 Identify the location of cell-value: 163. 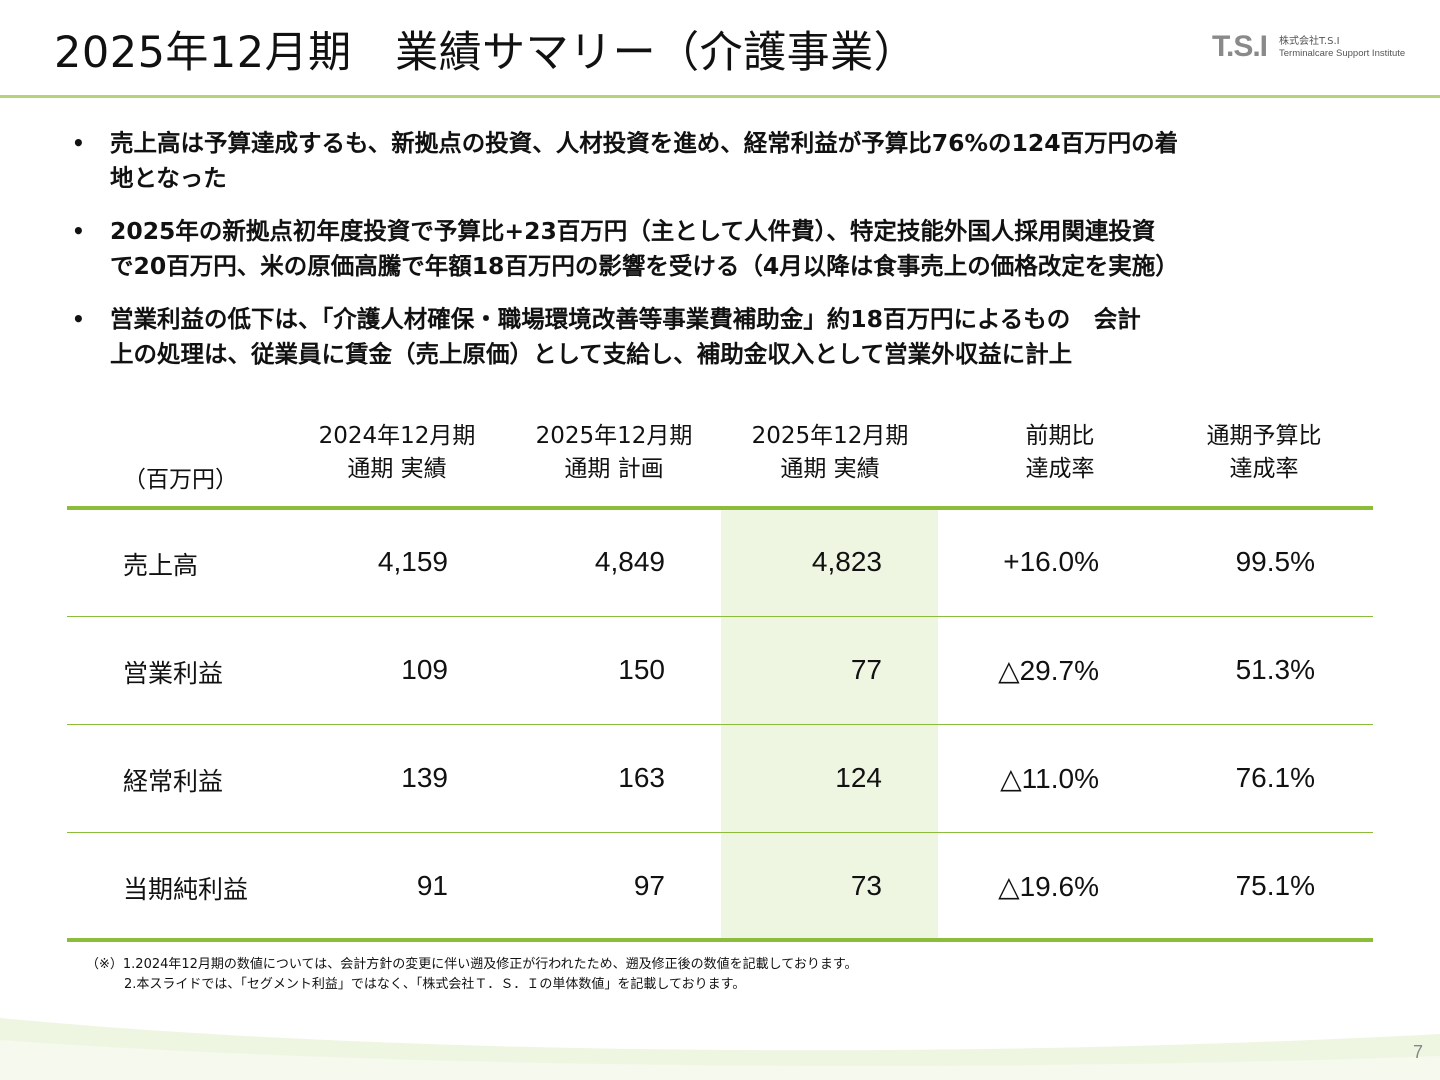
(641, 777).